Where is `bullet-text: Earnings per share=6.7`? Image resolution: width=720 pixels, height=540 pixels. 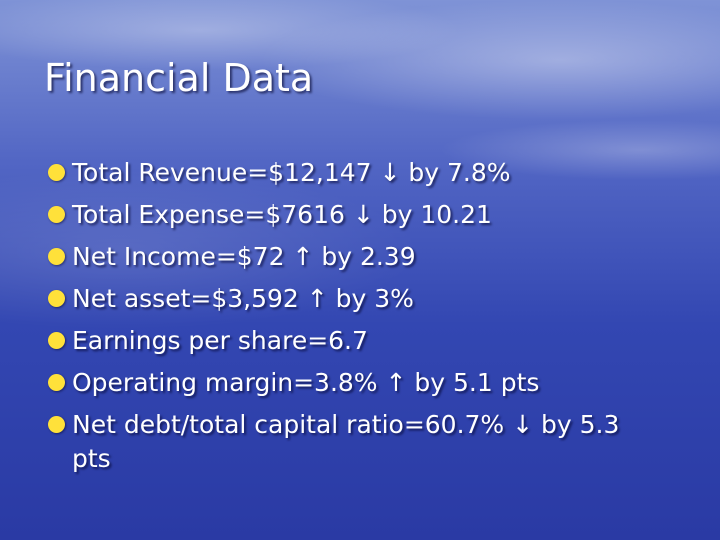
bullet-text: Earnings per share=6.7 is located at coordinates (220, 340).